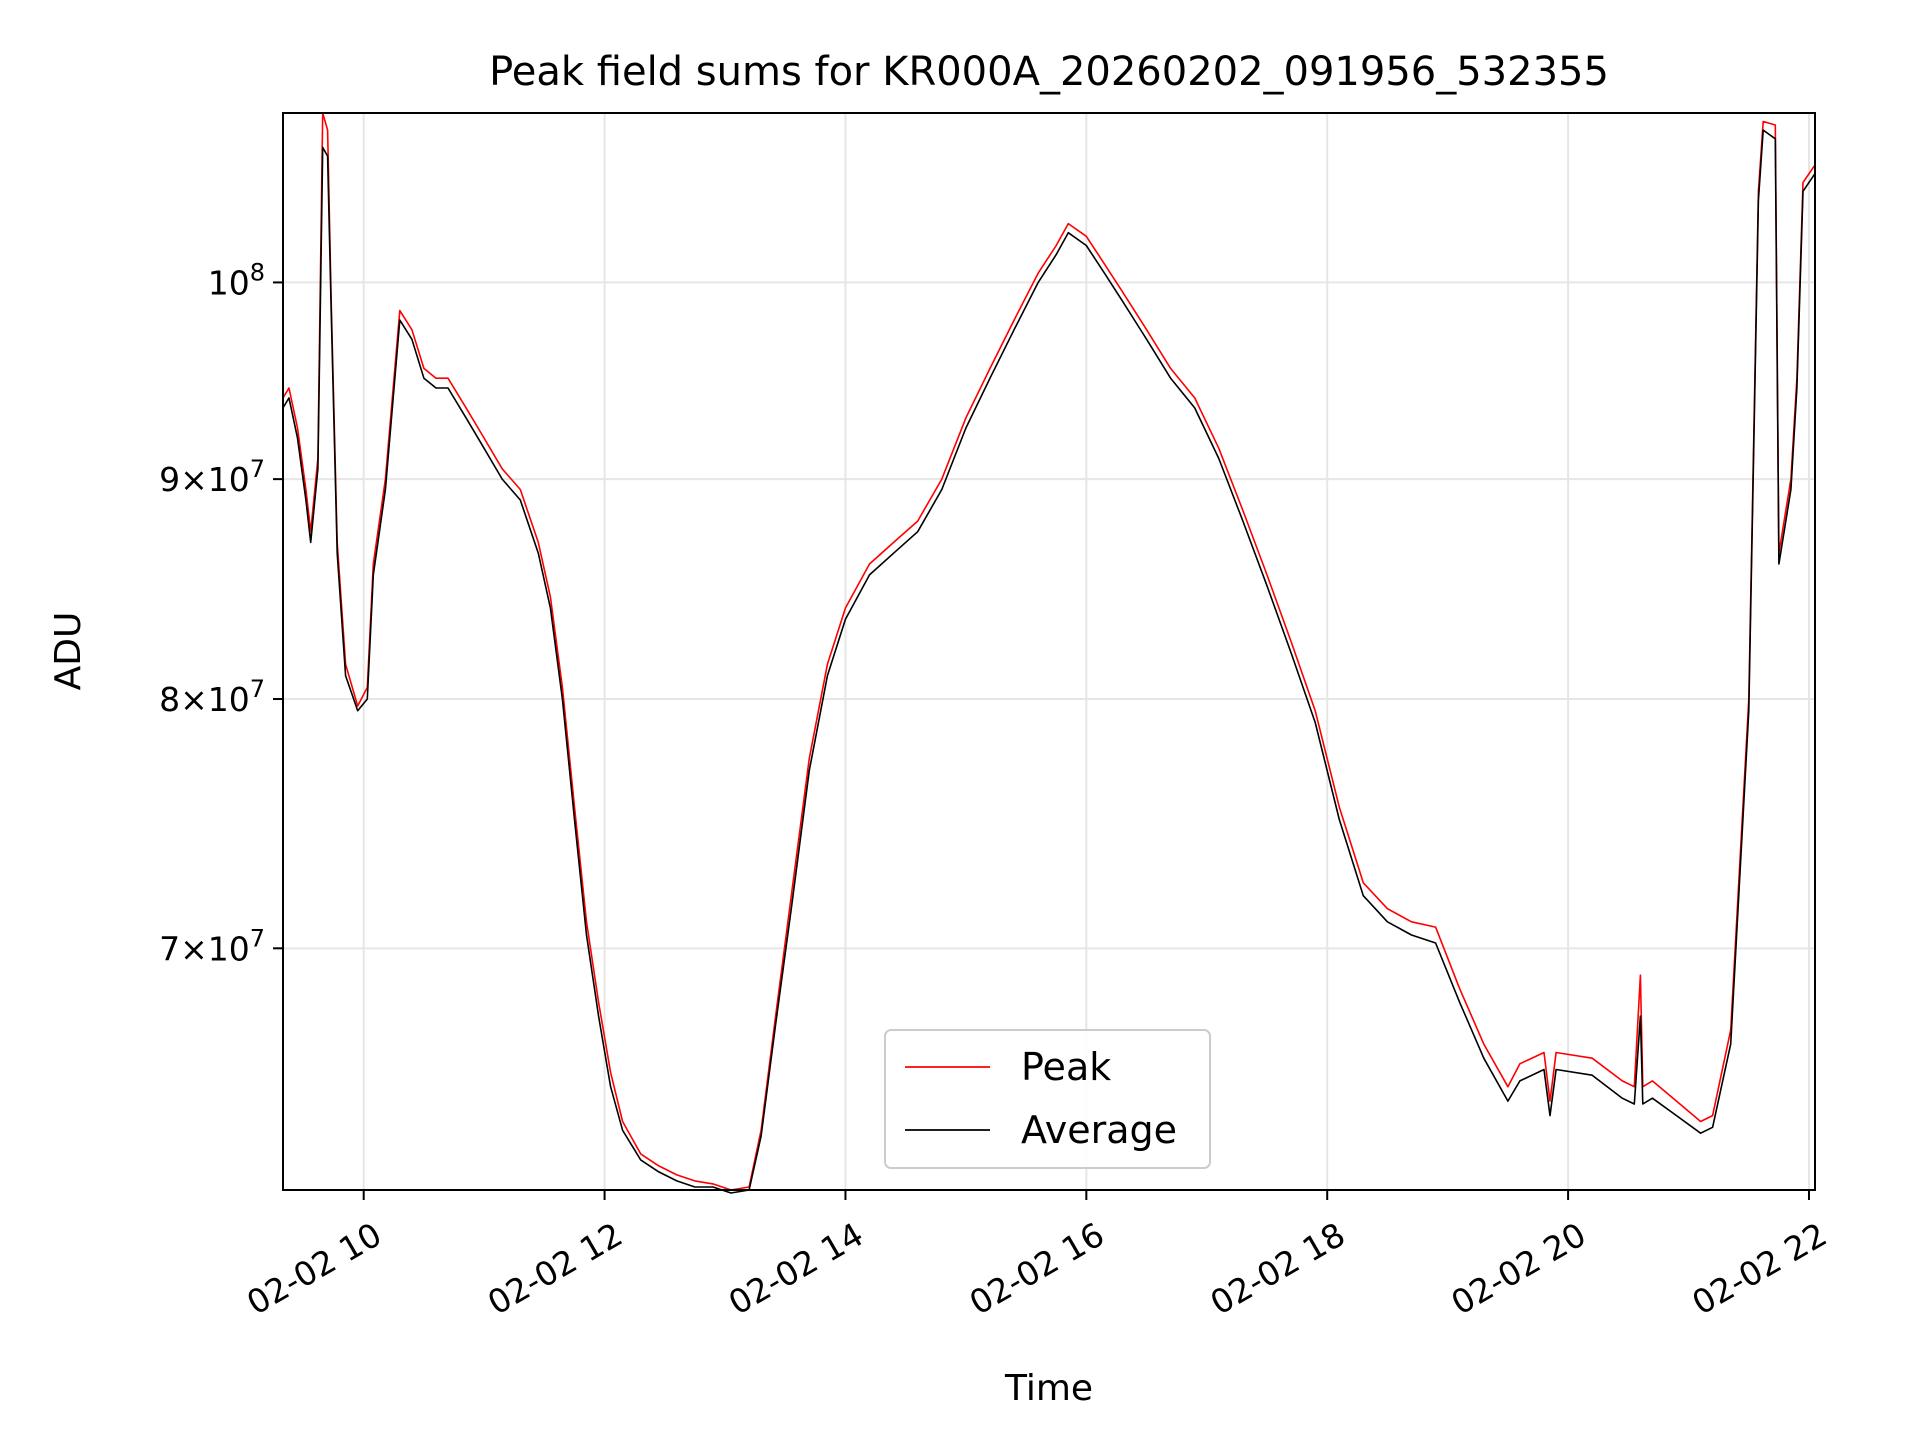 This screenshot has height=1440, width=1920. Describe the element at coordinates (1048, 1388) in the screenshot. I see `x-axis-label: Time` at that location.